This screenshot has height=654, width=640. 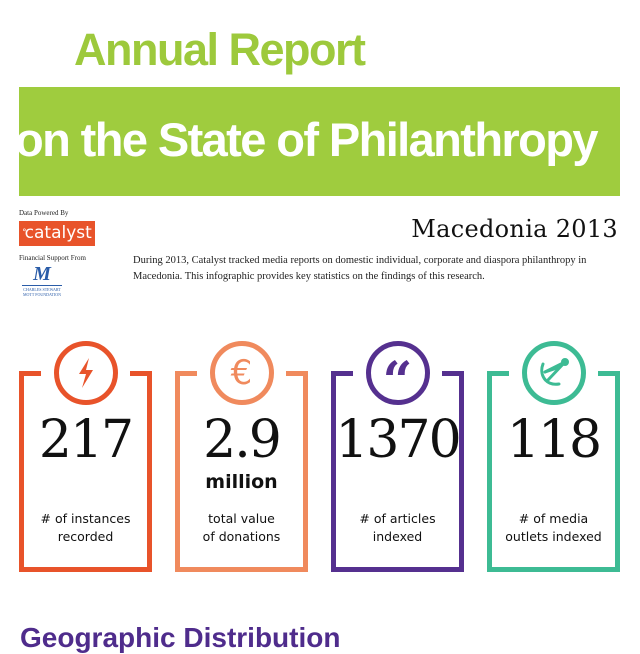 I want to click on stat-card-media-outlets: 118 # of media outlets indexed, so click(x=553, y=456).